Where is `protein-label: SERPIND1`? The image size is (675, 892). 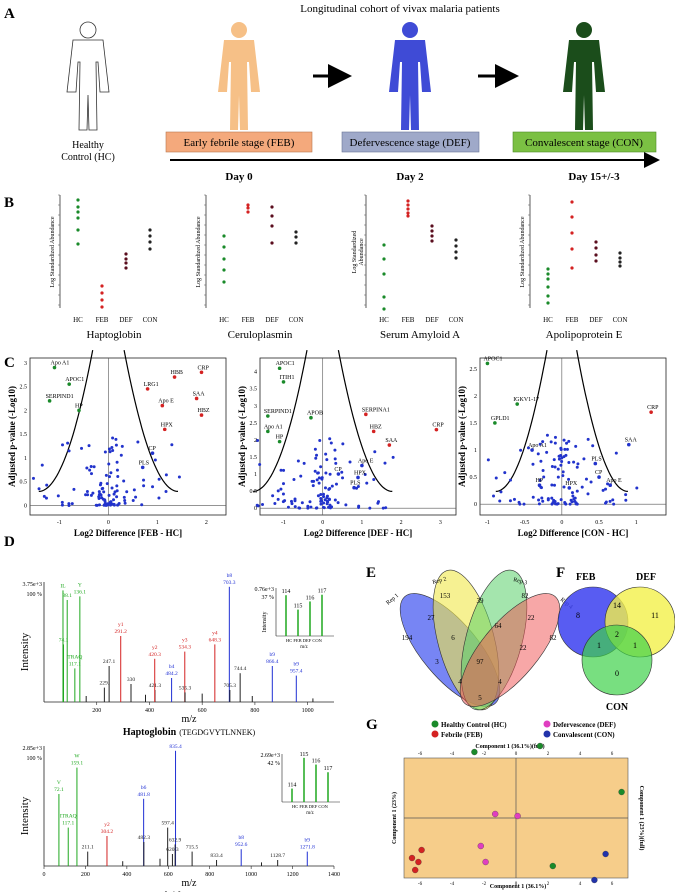 protein-label: SERPIND1 is located at coordinates (278, 412).